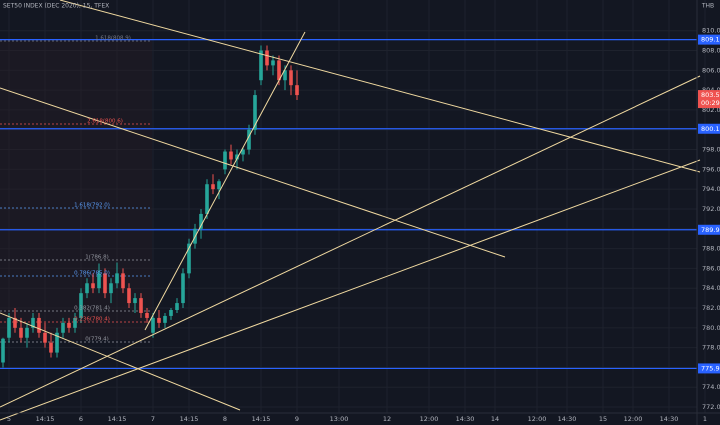  Describe the element at coordinates (92, 309) in the screenshot. I see `fib-label: 0.382(781.4)` at that location.